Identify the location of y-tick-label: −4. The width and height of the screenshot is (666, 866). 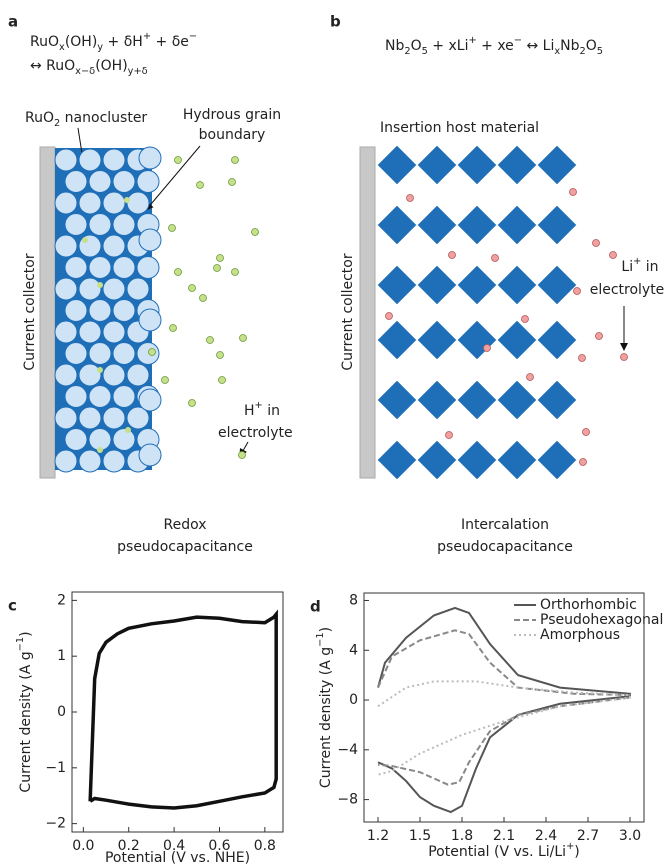
(347, 750).